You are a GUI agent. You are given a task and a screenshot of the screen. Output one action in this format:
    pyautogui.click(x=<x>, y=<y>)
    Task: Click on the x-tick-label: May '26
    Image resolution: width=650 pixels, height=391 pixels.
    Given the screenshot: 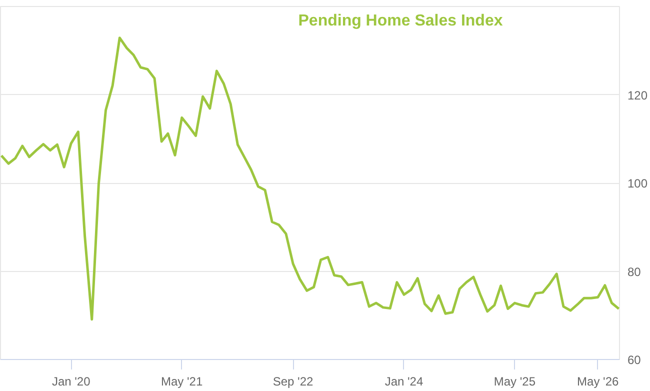 What is the action you would take?
    pyautogui.click(x=598, y=381)
    